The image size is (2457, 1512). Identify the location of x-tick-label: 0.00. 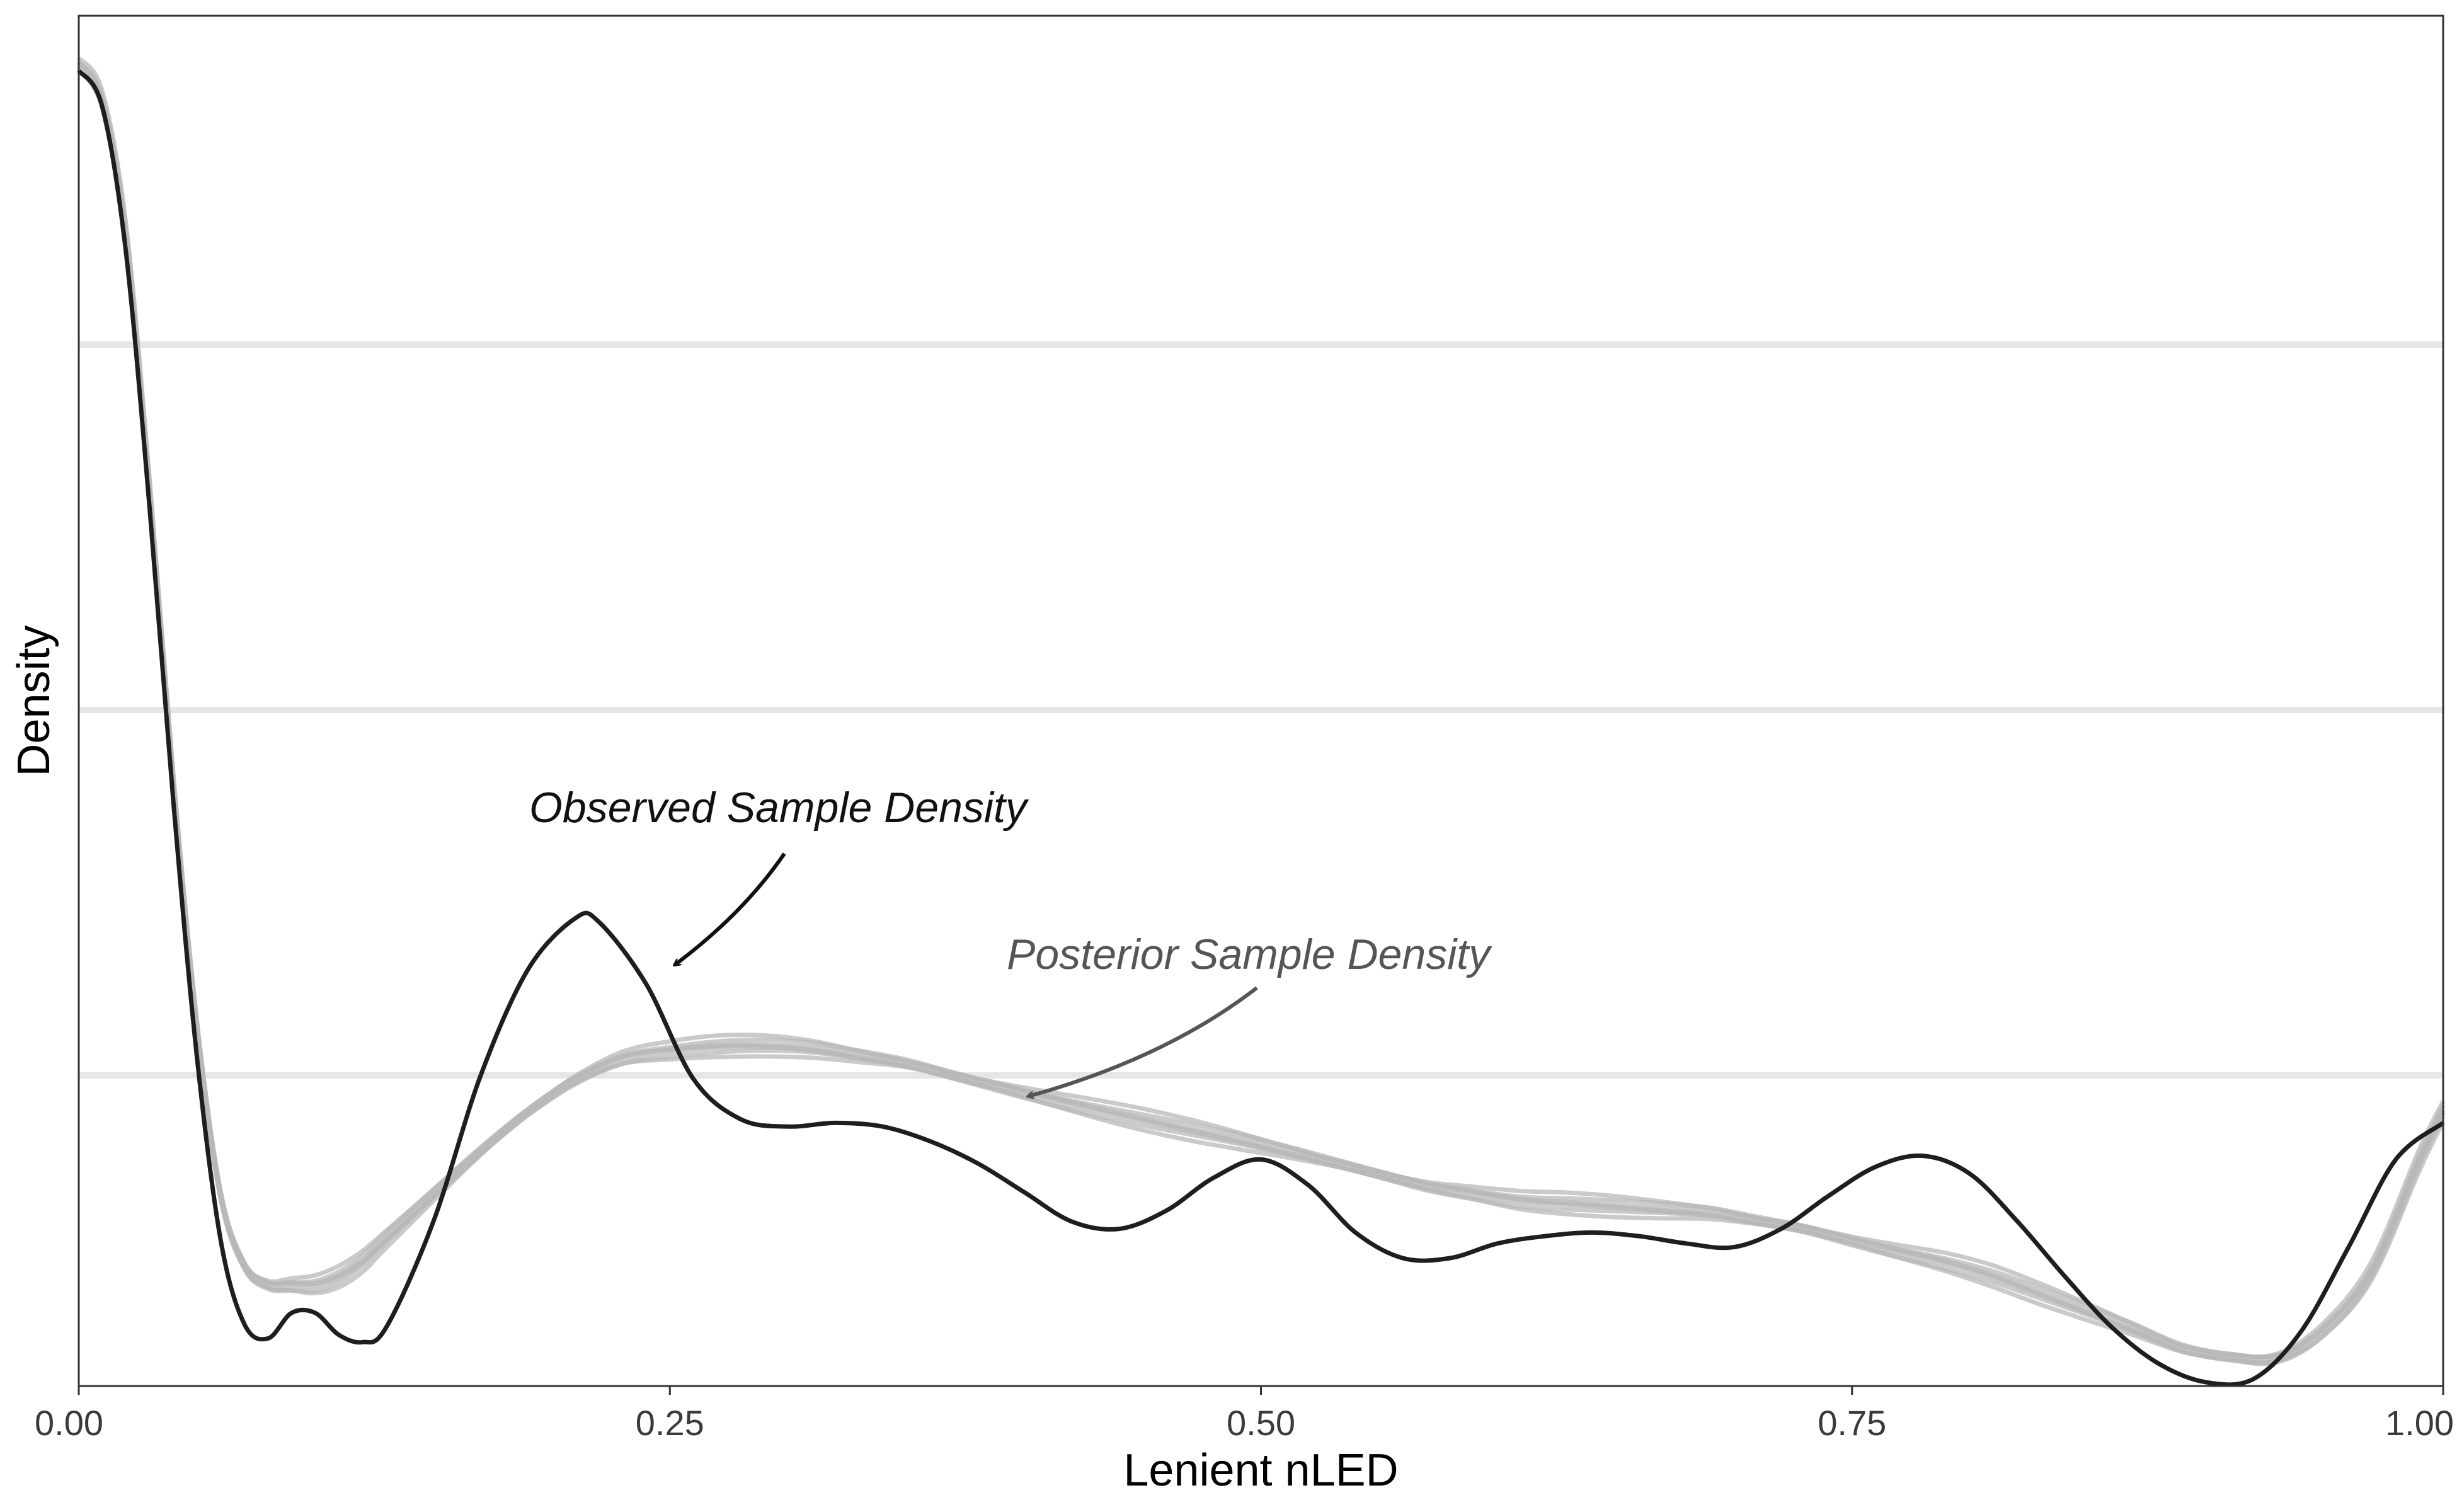
(69, 1423).